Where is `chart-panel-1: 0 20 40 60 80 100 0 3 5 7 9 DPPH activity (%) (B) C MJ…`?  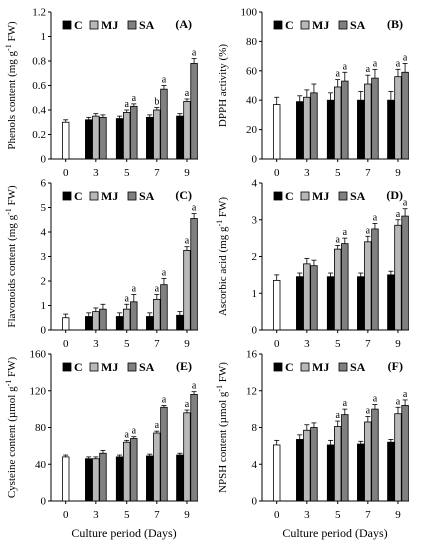
chart-panel-1: 0 20 40 60 80 100 0 3 5 7 9 DPPH activity (%) (B) C MJ… is located at coordinates (313, 93).